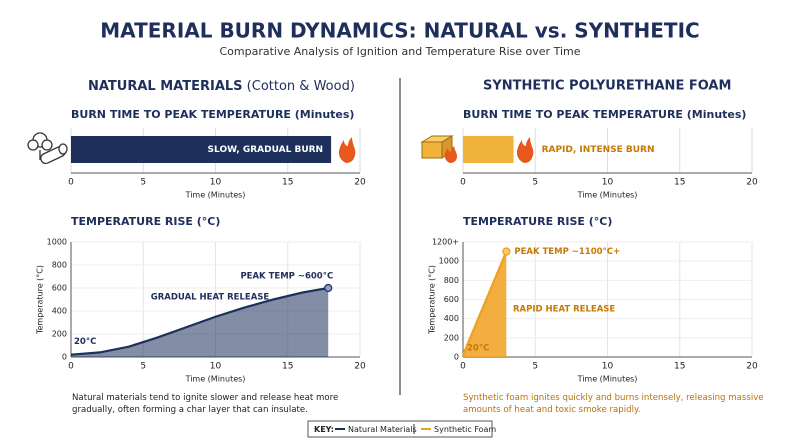 The width and height of the screenshot is (800, 447). I want to click on annotation: PEAK TEMP ~1100°C+, so click(567, 252).